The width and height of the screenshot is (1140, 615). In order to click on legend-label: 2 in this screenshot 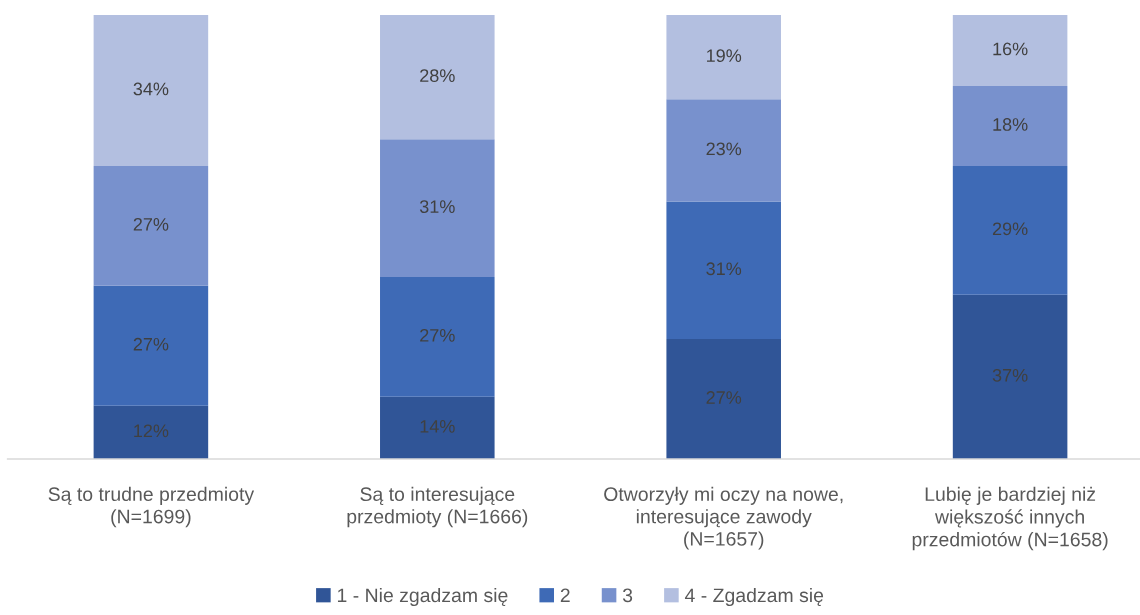, I will do `click(565, 595)`.